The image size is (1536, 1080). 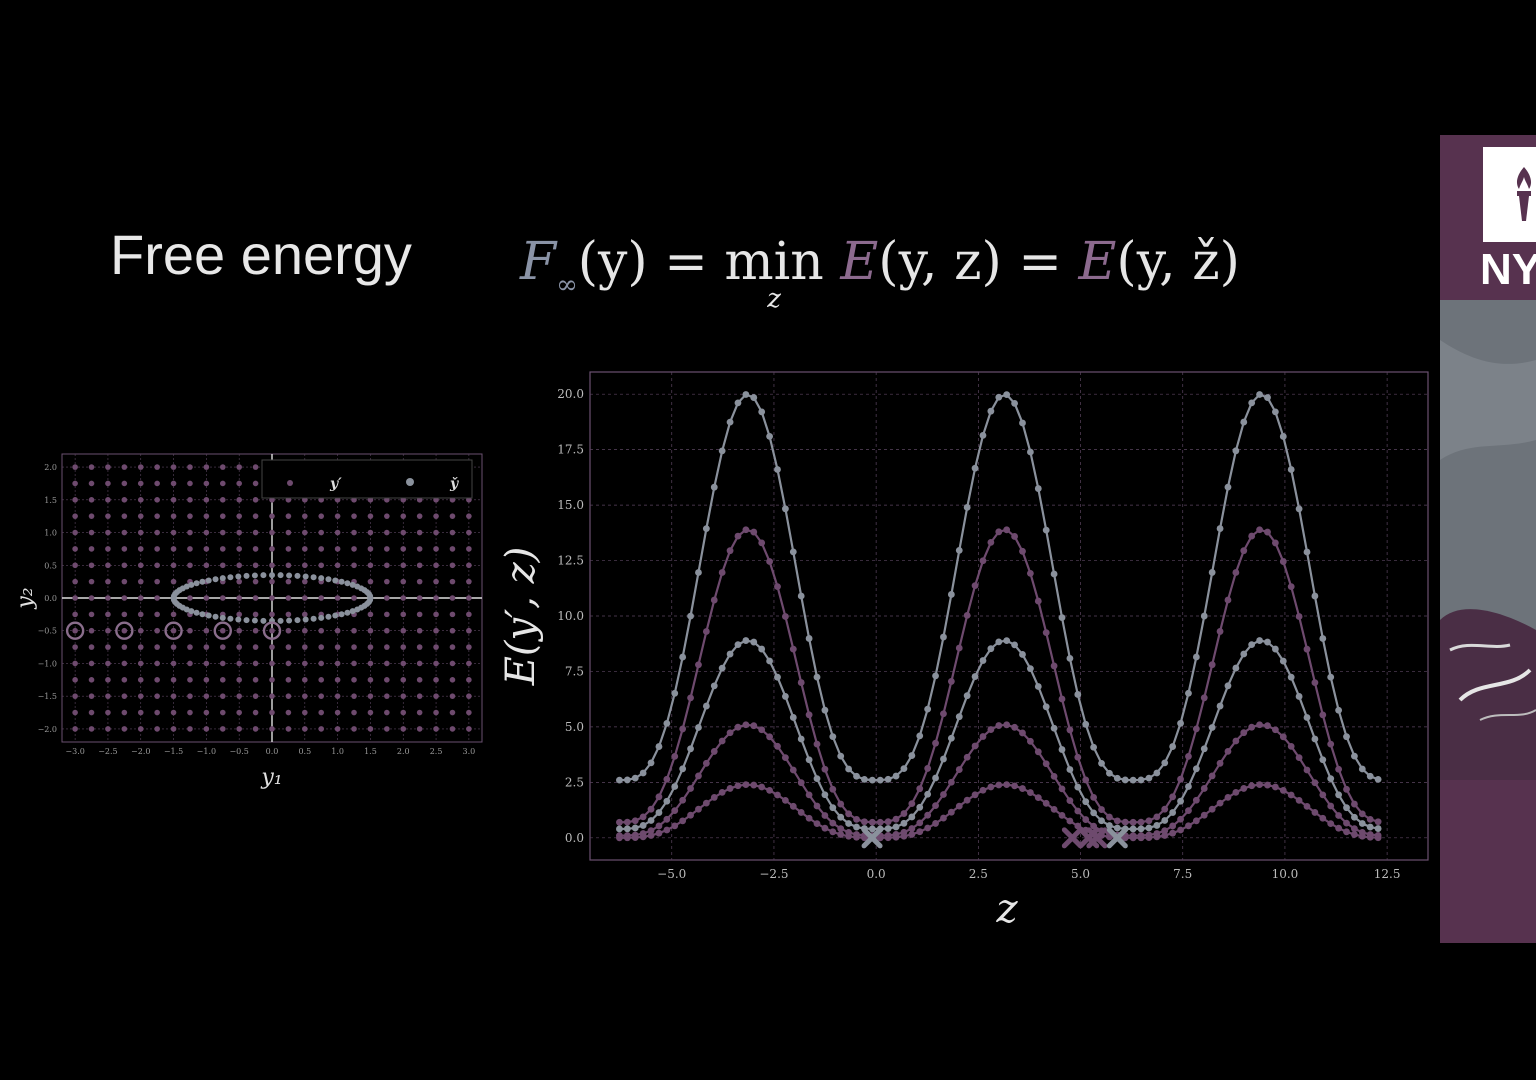 What do you see at coordinates (436, 751) in the screenshot?
I see `small-xtick-label: 2.5` at bounding box center [436, 751].